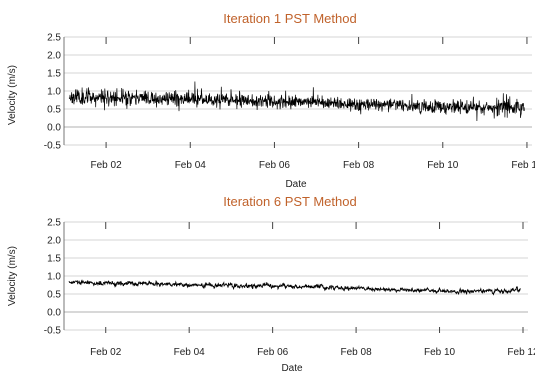 The image size is (535, 373). Describe the element at coordinates (289, 18) in the screenshot. I see `chart-title: Iteration 1 PST Method` at that location.